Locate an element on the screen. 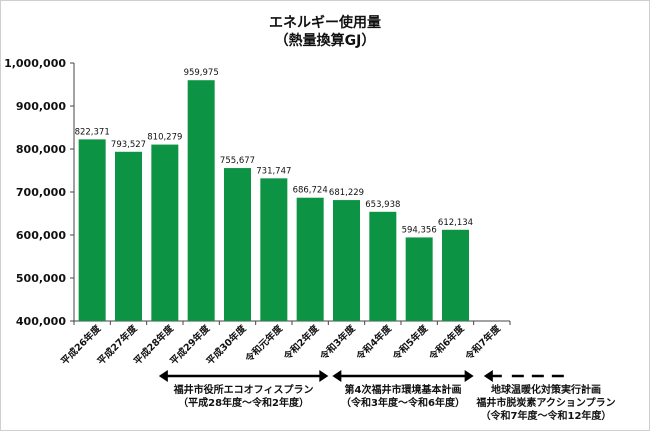 This screenshot has height=431, width=650. phase3-arrow-left is located at coordinates (488, 376).